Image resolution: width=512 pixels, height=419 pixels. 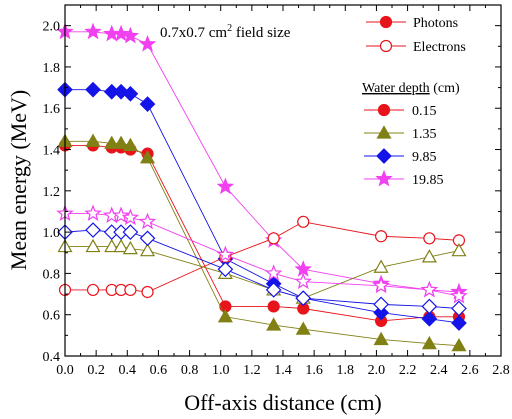 I want to click on legend-depth-1-35: 1.35, so click(x=400, y=133).